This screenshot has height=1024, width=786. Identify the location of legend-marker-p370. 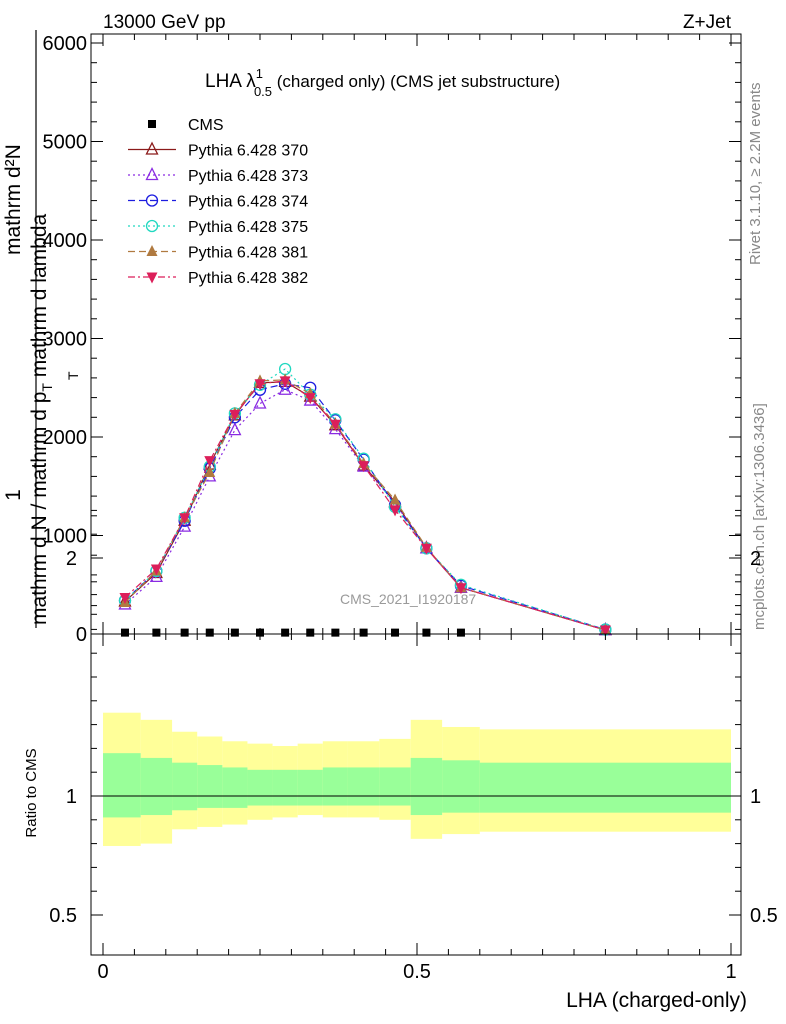
(152, 148).